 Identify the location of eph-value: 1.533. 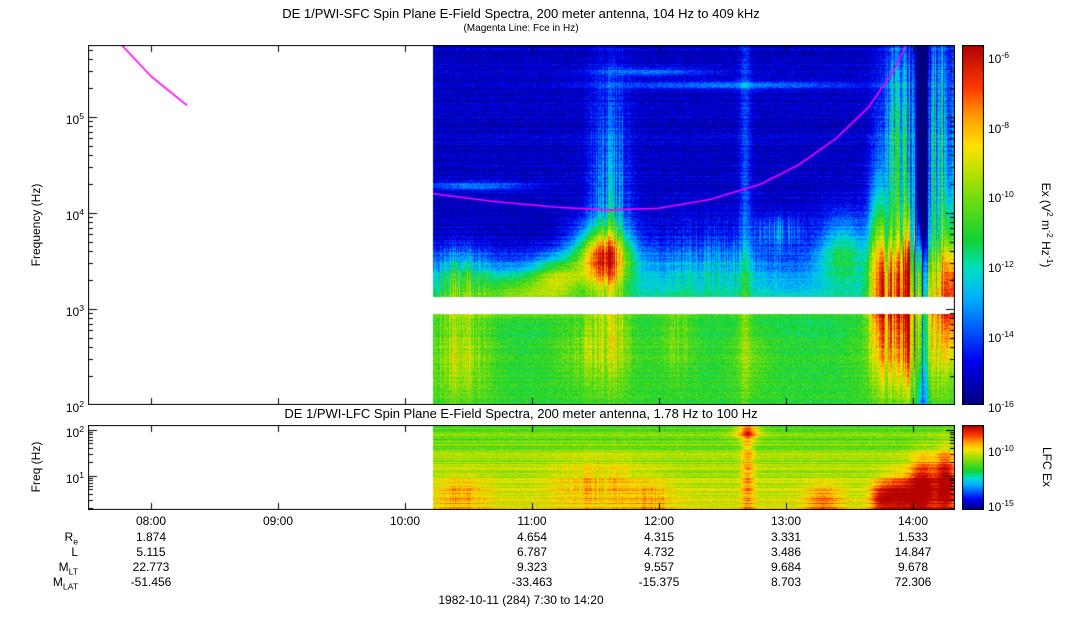
(913, 537).